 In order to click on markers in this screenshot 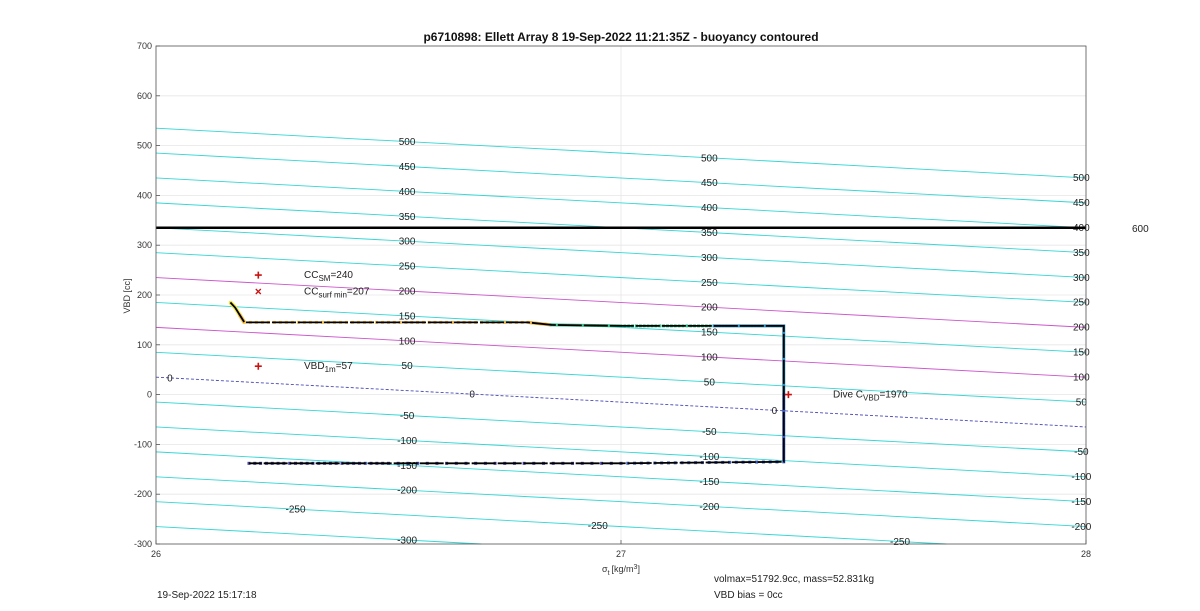, I will do `click(523, 335)`.